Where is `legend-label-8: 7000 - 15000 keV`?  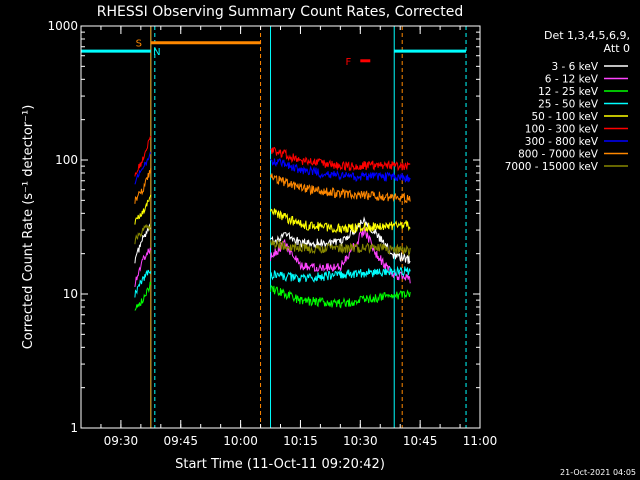 legend-label-8: 7000 - 15000 keV is located at coordinates (552, 167).